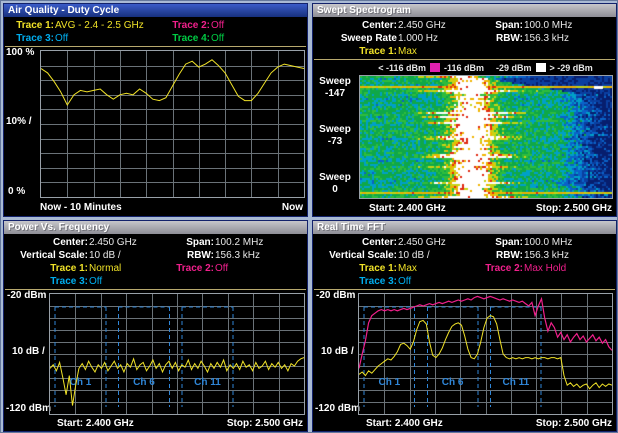  I want to click on panel-title: Real Time FFT, so click(351, 227).